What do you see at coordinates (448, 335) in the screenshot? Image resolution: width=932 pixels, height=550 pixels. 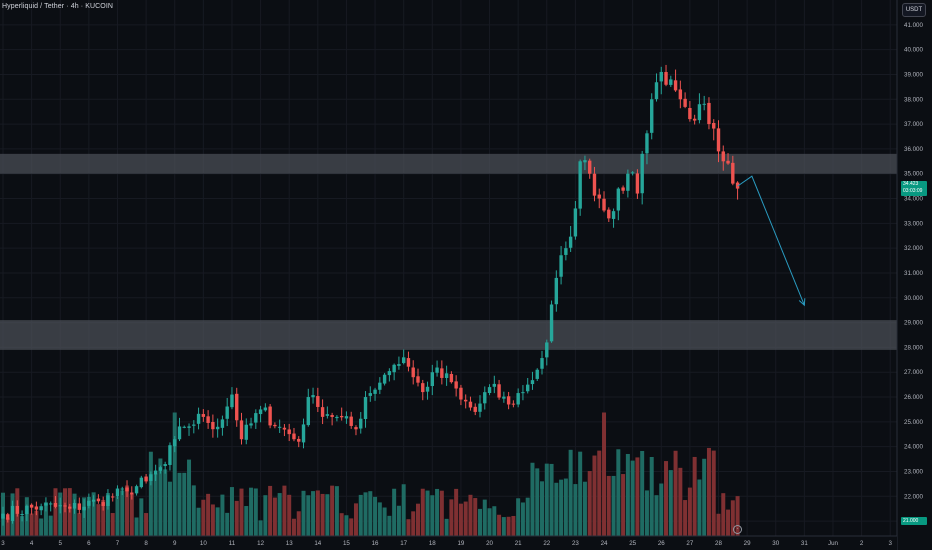 I see `zone-support` at bounding box center [448, 335].